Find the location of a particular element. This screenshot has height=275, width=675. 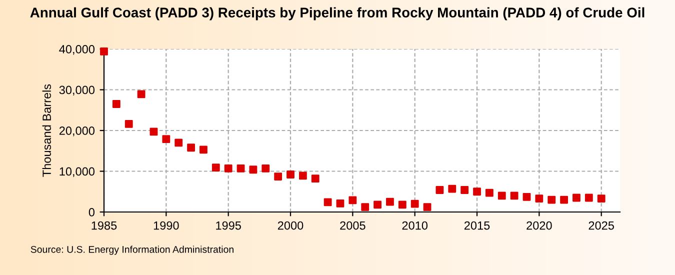

x-tick-label: 1990 is located at coordinates (166, 225).